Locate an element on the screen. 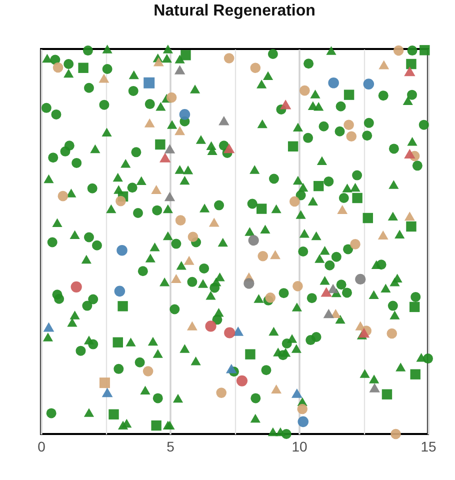 The width and height of the screenshot is (455, 480). x-tick-label: 0 is located at coordinates (42, 446).